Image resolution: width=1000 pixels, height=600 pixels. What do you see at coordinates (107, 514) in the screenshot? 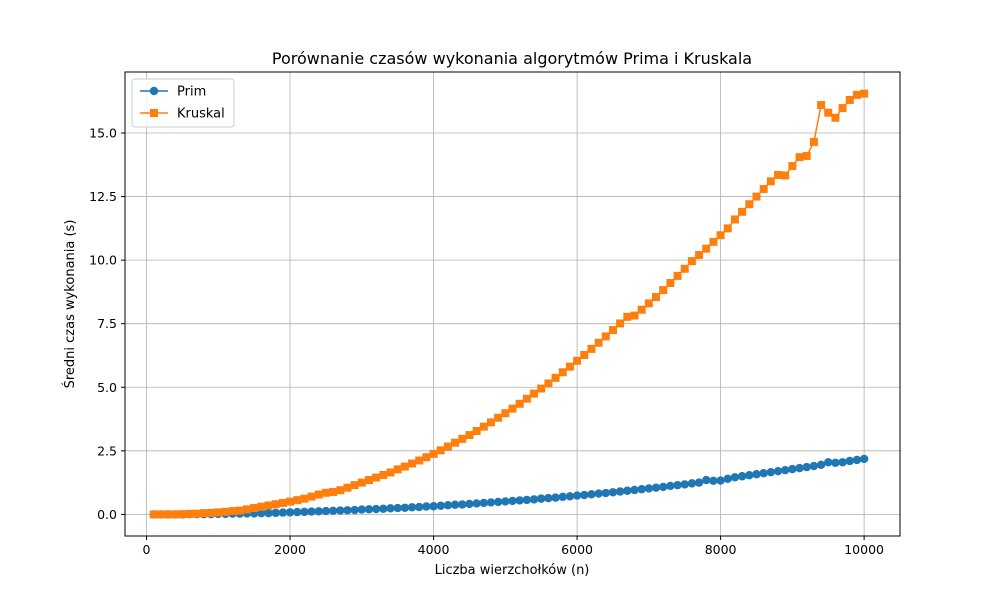
I see `y-tick-label: 0.0` at bounding box center [107, 514].